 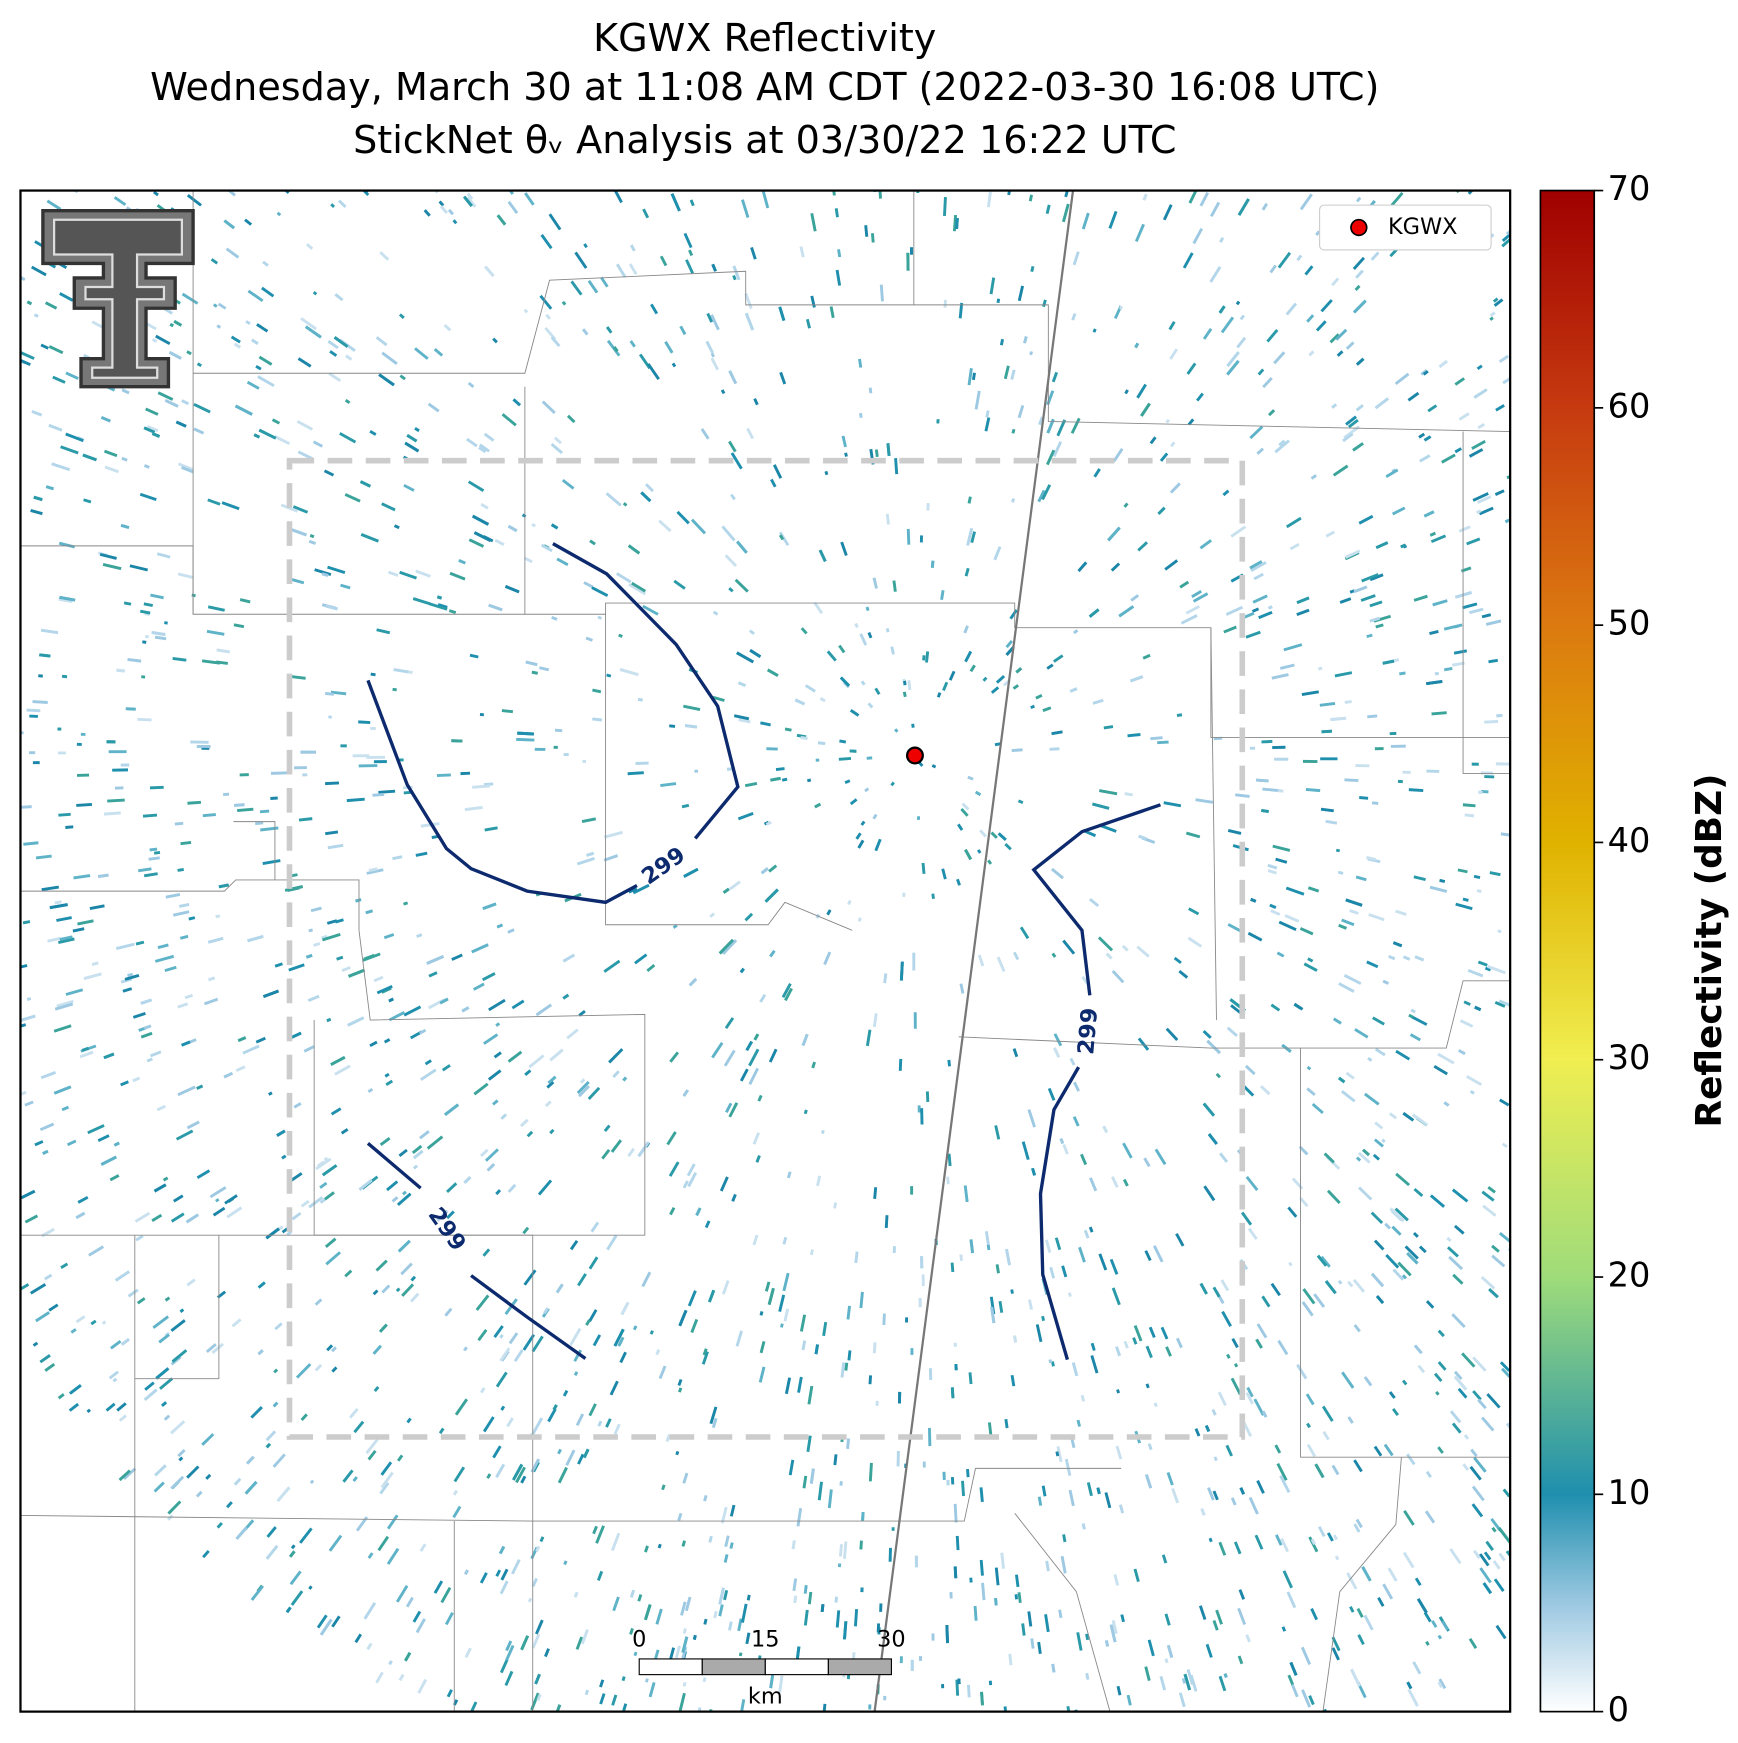 What do you see at coordinates (1709, 951) in the screenshot?
I see `colorbar-label: Reflectivity (dBZ)` at bounding box center [1709, 951].